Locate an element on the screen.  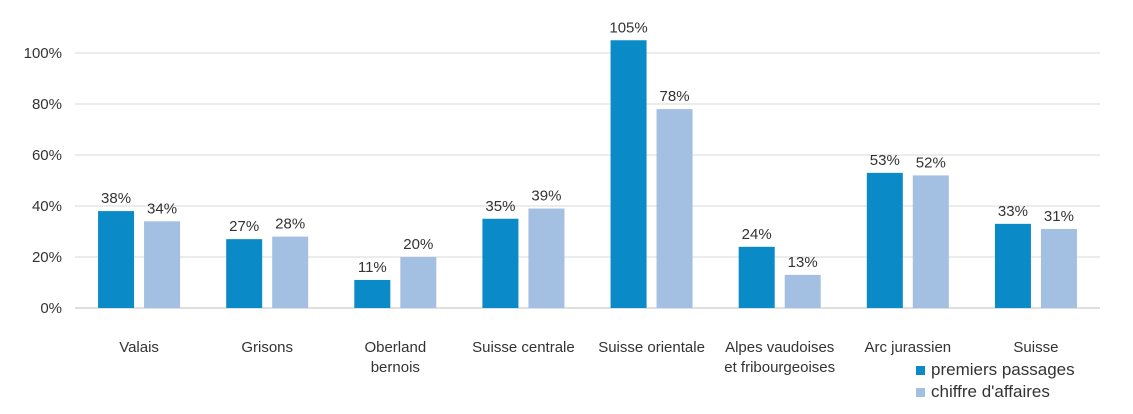
data-label: 35% is located at coordinates (500, 206).